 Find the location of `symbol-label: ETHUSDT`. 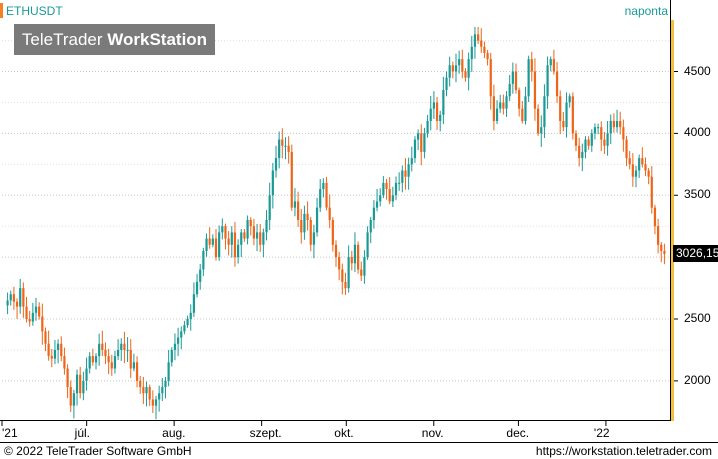

symbol-label: ETHUSDT is located at coordinates (34, 11).